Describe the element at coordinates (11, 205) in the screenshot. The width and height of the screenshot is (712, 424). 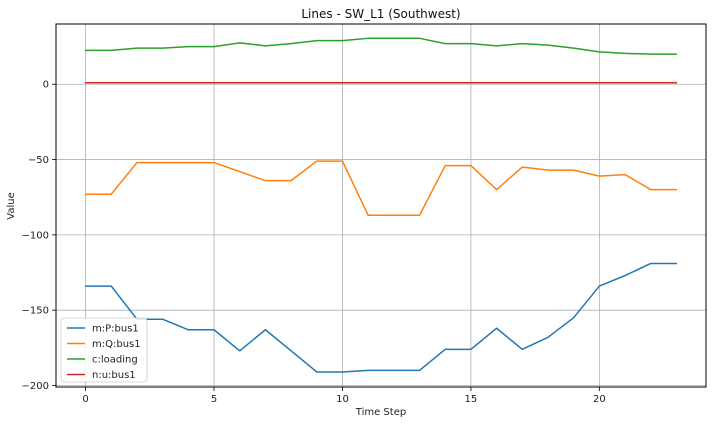
I see `y-axis-label: Value` at that location.